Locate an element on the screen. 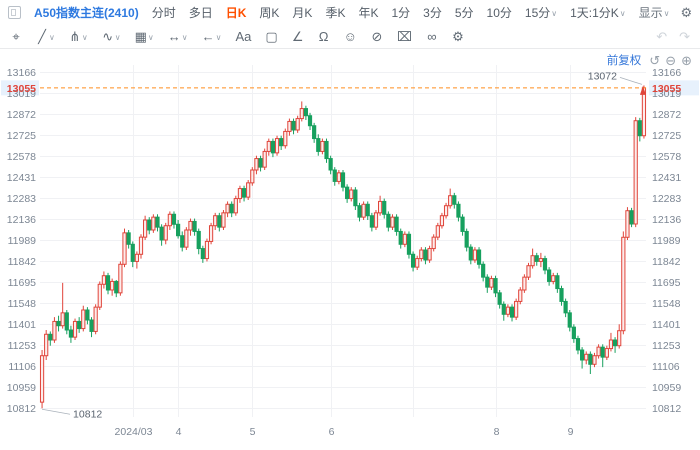 Image resolution: width=700 pixels, height=450 pixels. period-item-分时: 分时 is located at coordinates (163, 12).